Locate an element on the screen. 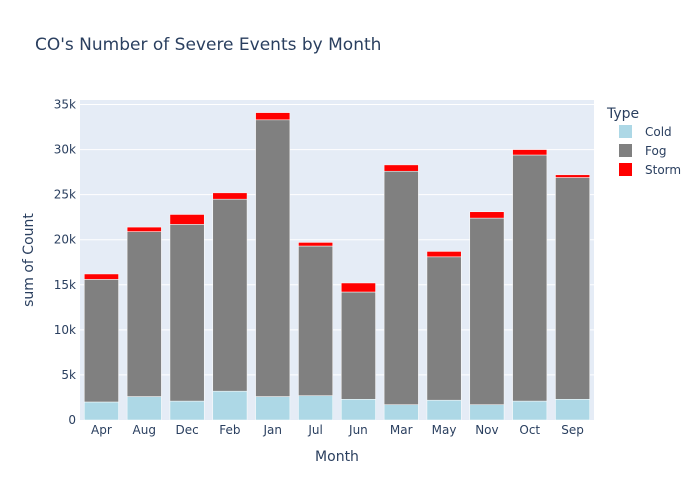 Image resolution: width=700 pixels, height=500 pixels. y-tick-label: 25k is located at coordinates (65, 195).